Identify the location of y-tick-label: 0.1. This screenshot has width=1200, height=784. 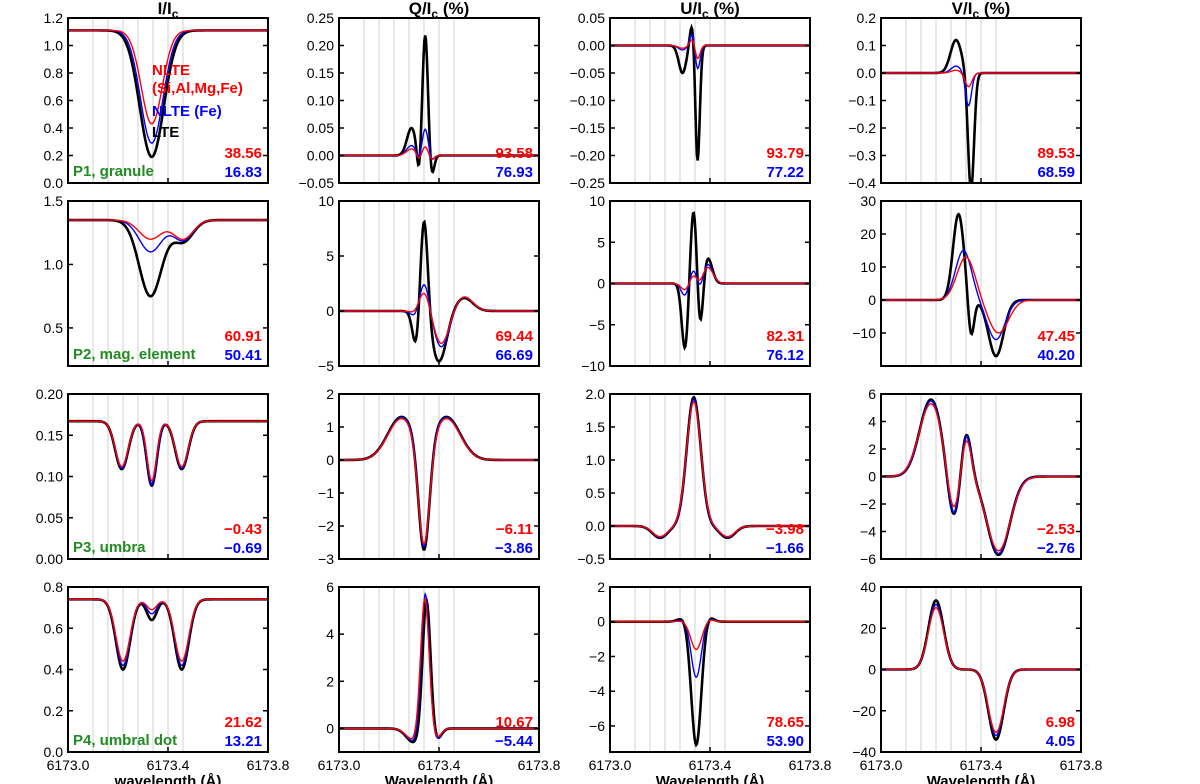
(867, 46).